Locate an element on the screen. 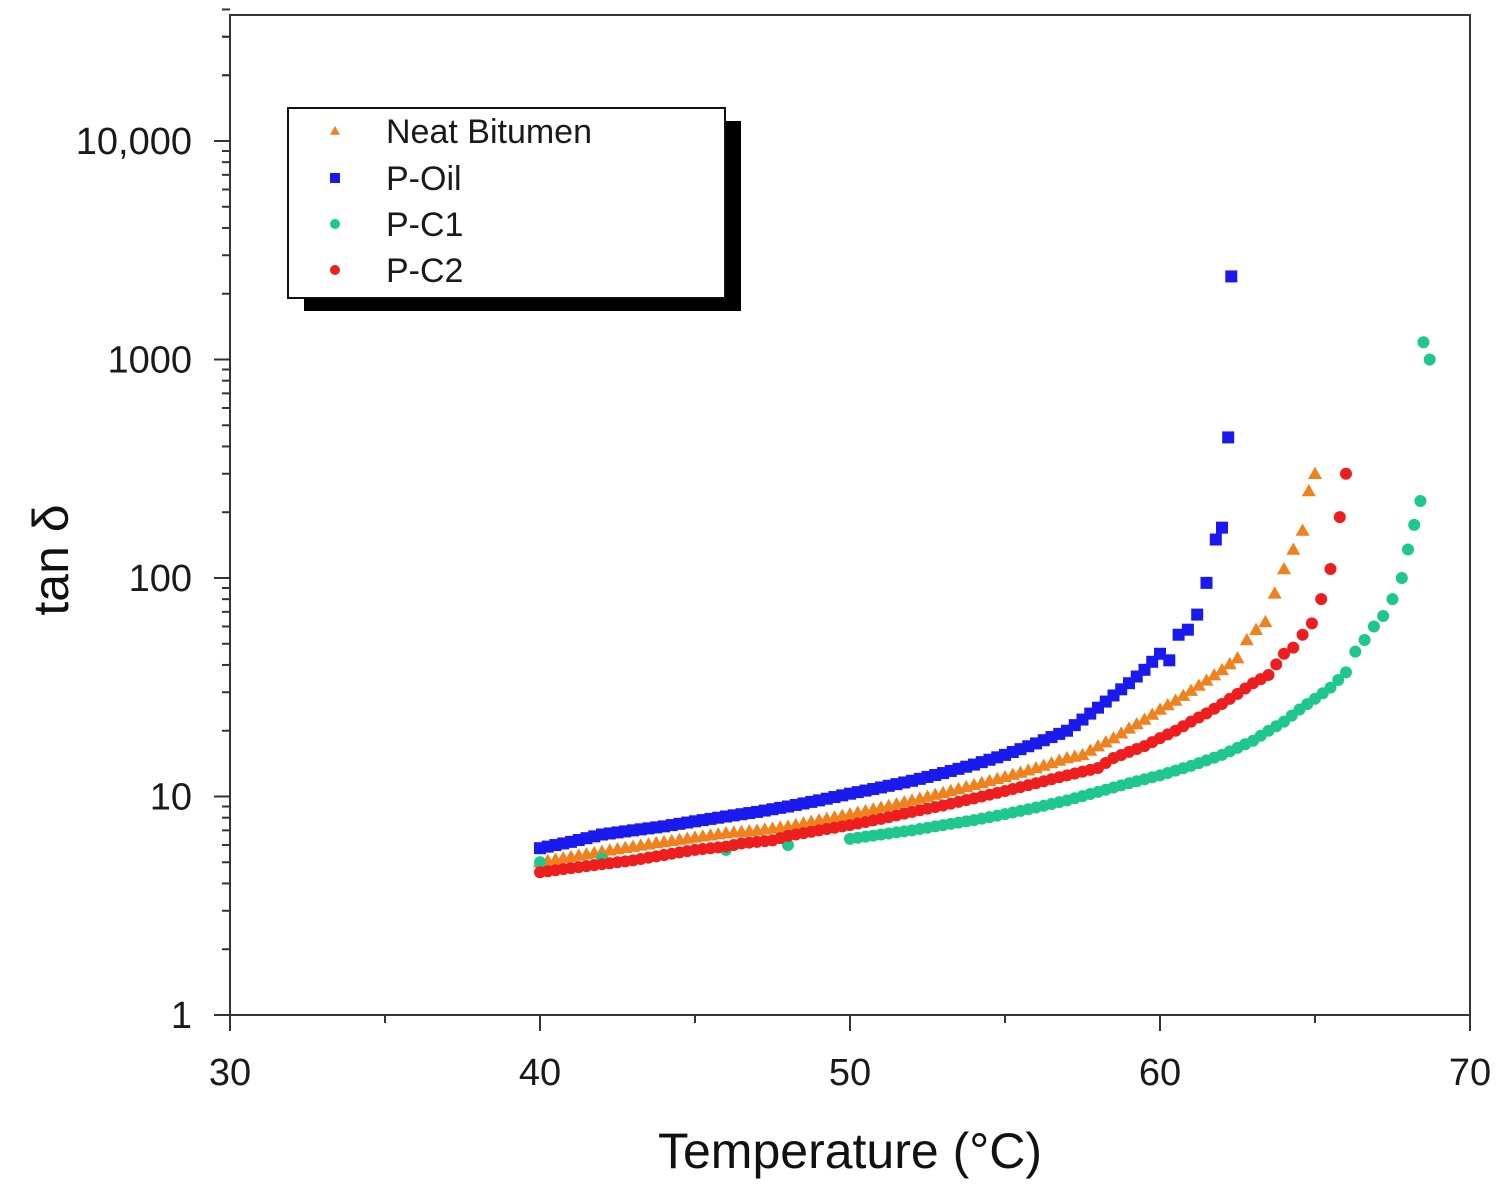 The image size is (1512, 1197). x-tick-label: 70 is located at coordinates (1470, 1073).